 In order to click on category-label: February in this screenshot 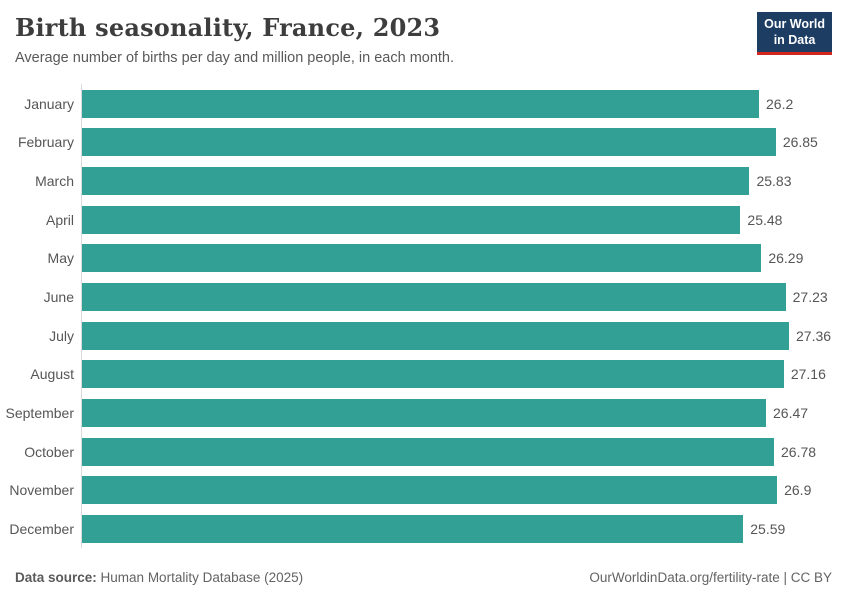, I will do `click(45, 142)`.